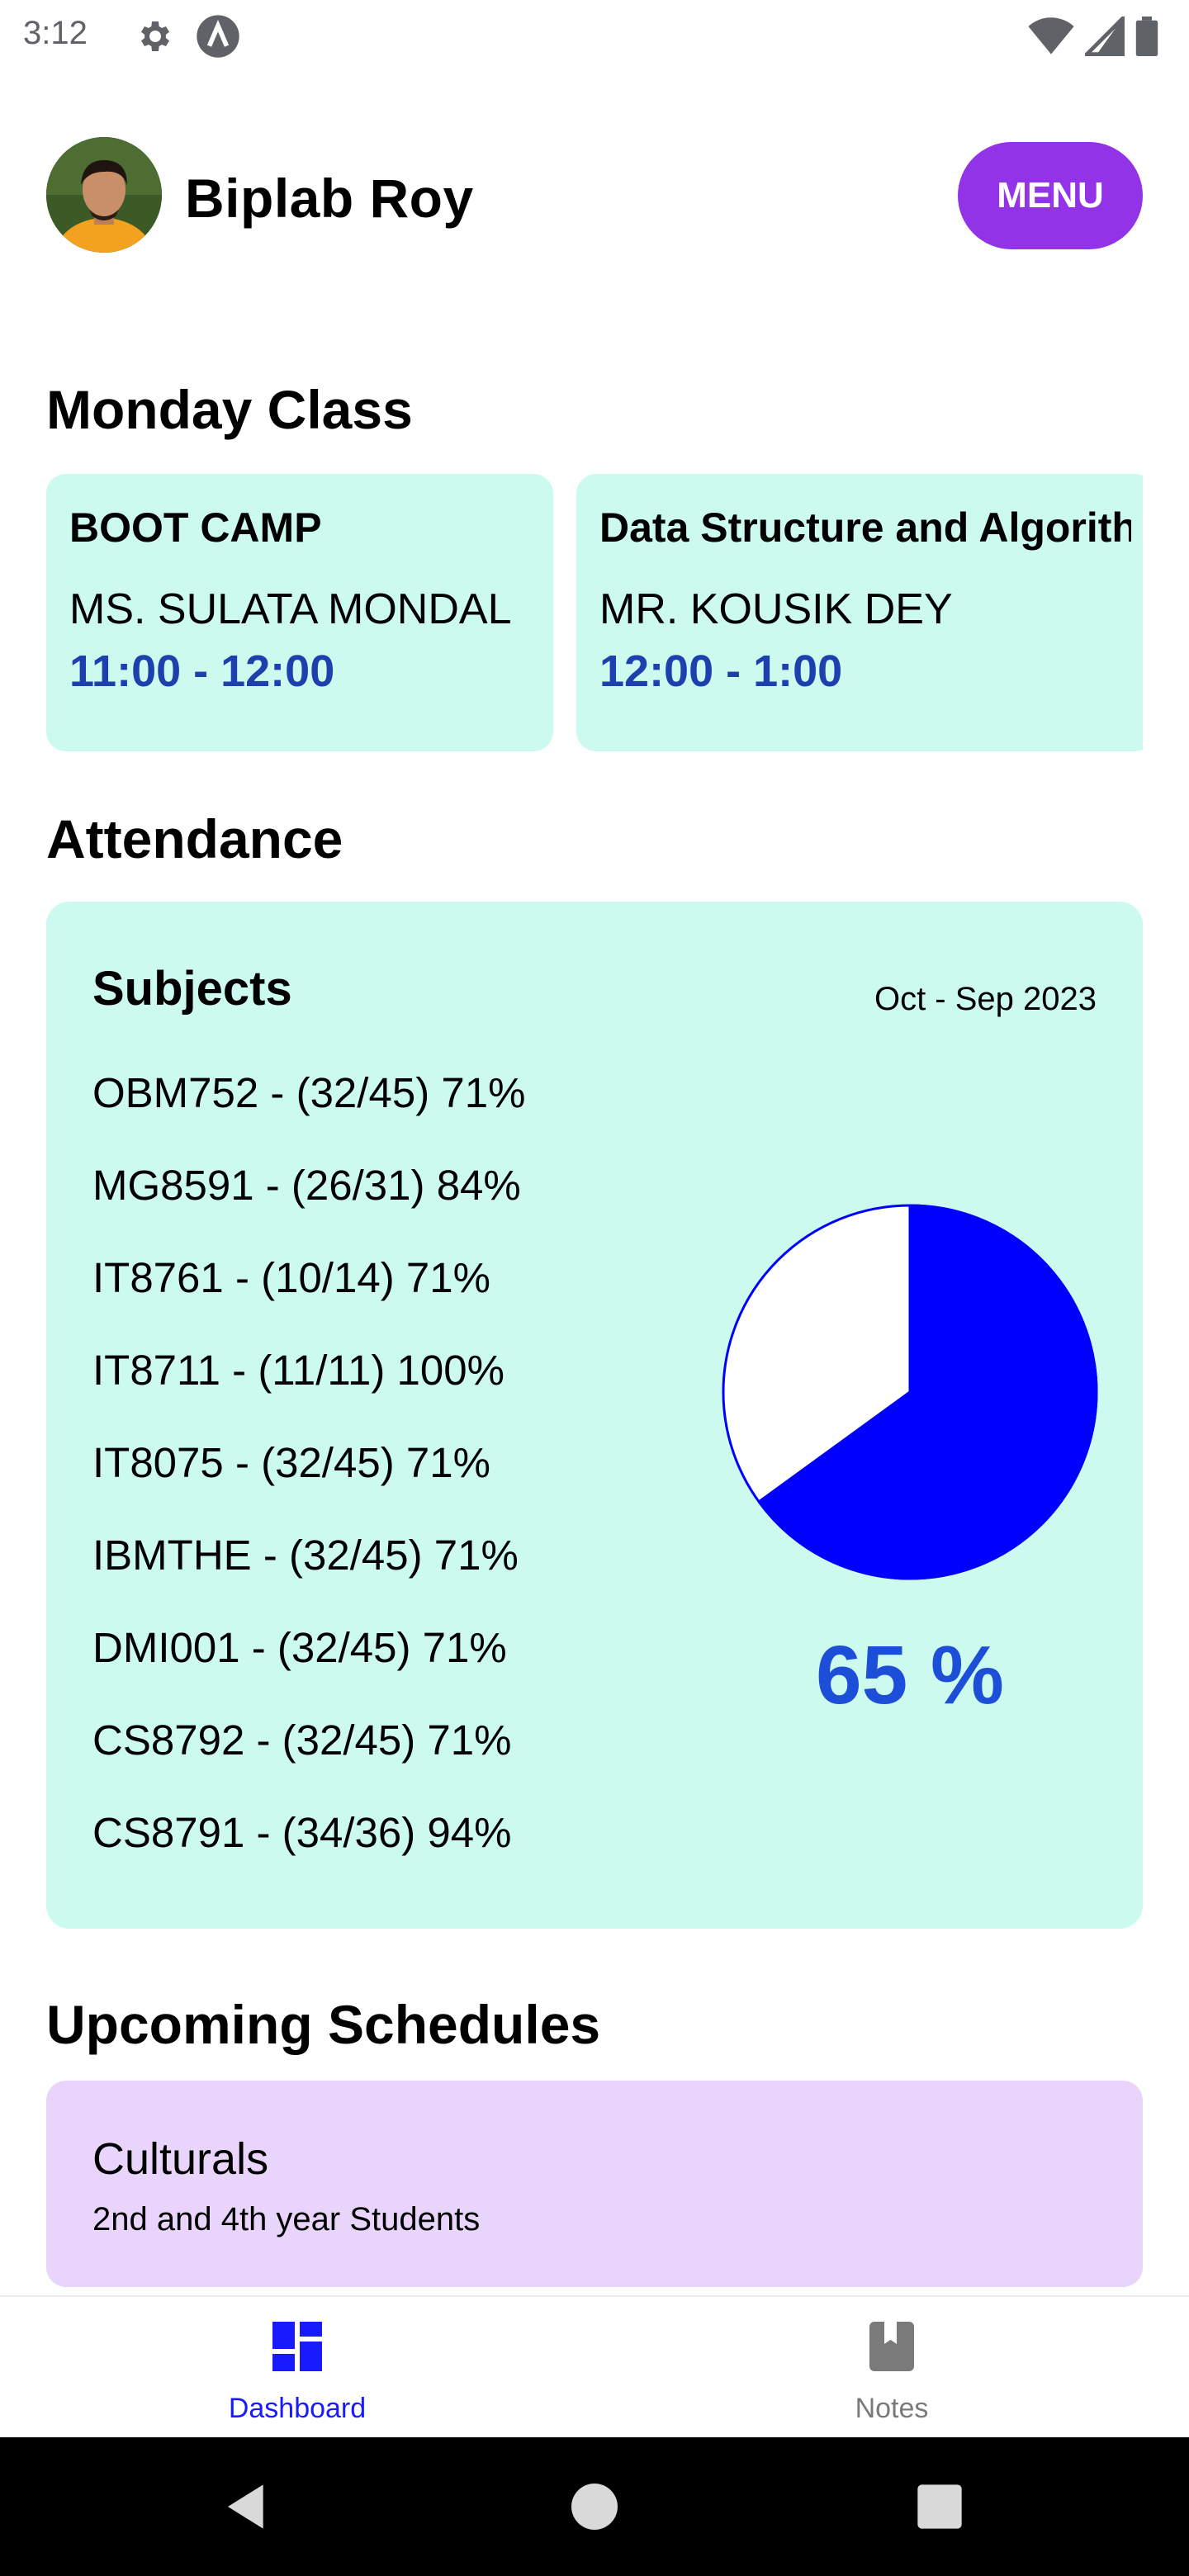  What do you see at coordinates (910, 1675) in the screenshot?
I see `attendance-percent: 65 %` at bounding box center [910, 1675].